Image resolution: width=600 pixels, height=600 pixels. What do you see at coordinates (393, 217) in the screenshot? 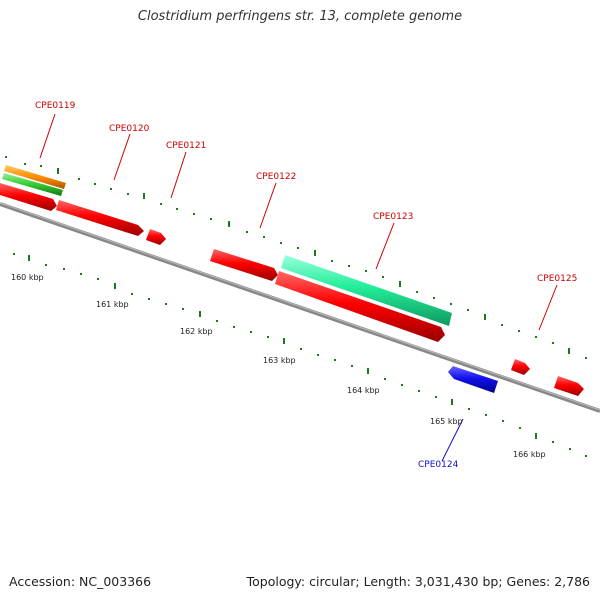
I see `gene-label-cpe0123: CPE0123` at bounding box center [393, 217].